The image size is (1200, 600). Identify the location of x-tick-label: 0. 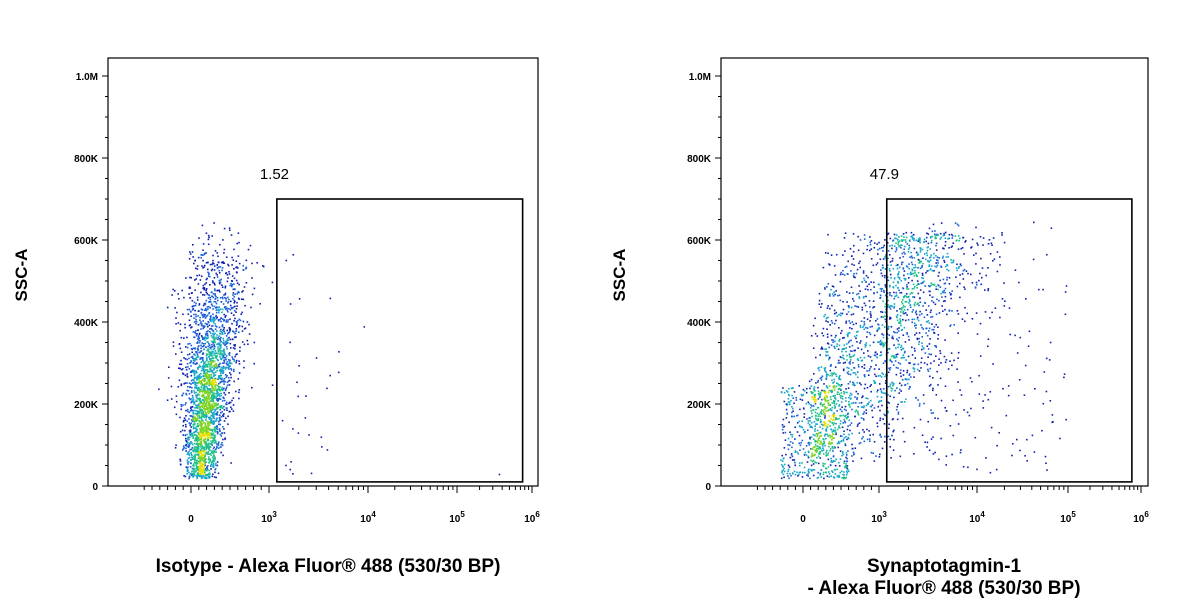
(803, 519).